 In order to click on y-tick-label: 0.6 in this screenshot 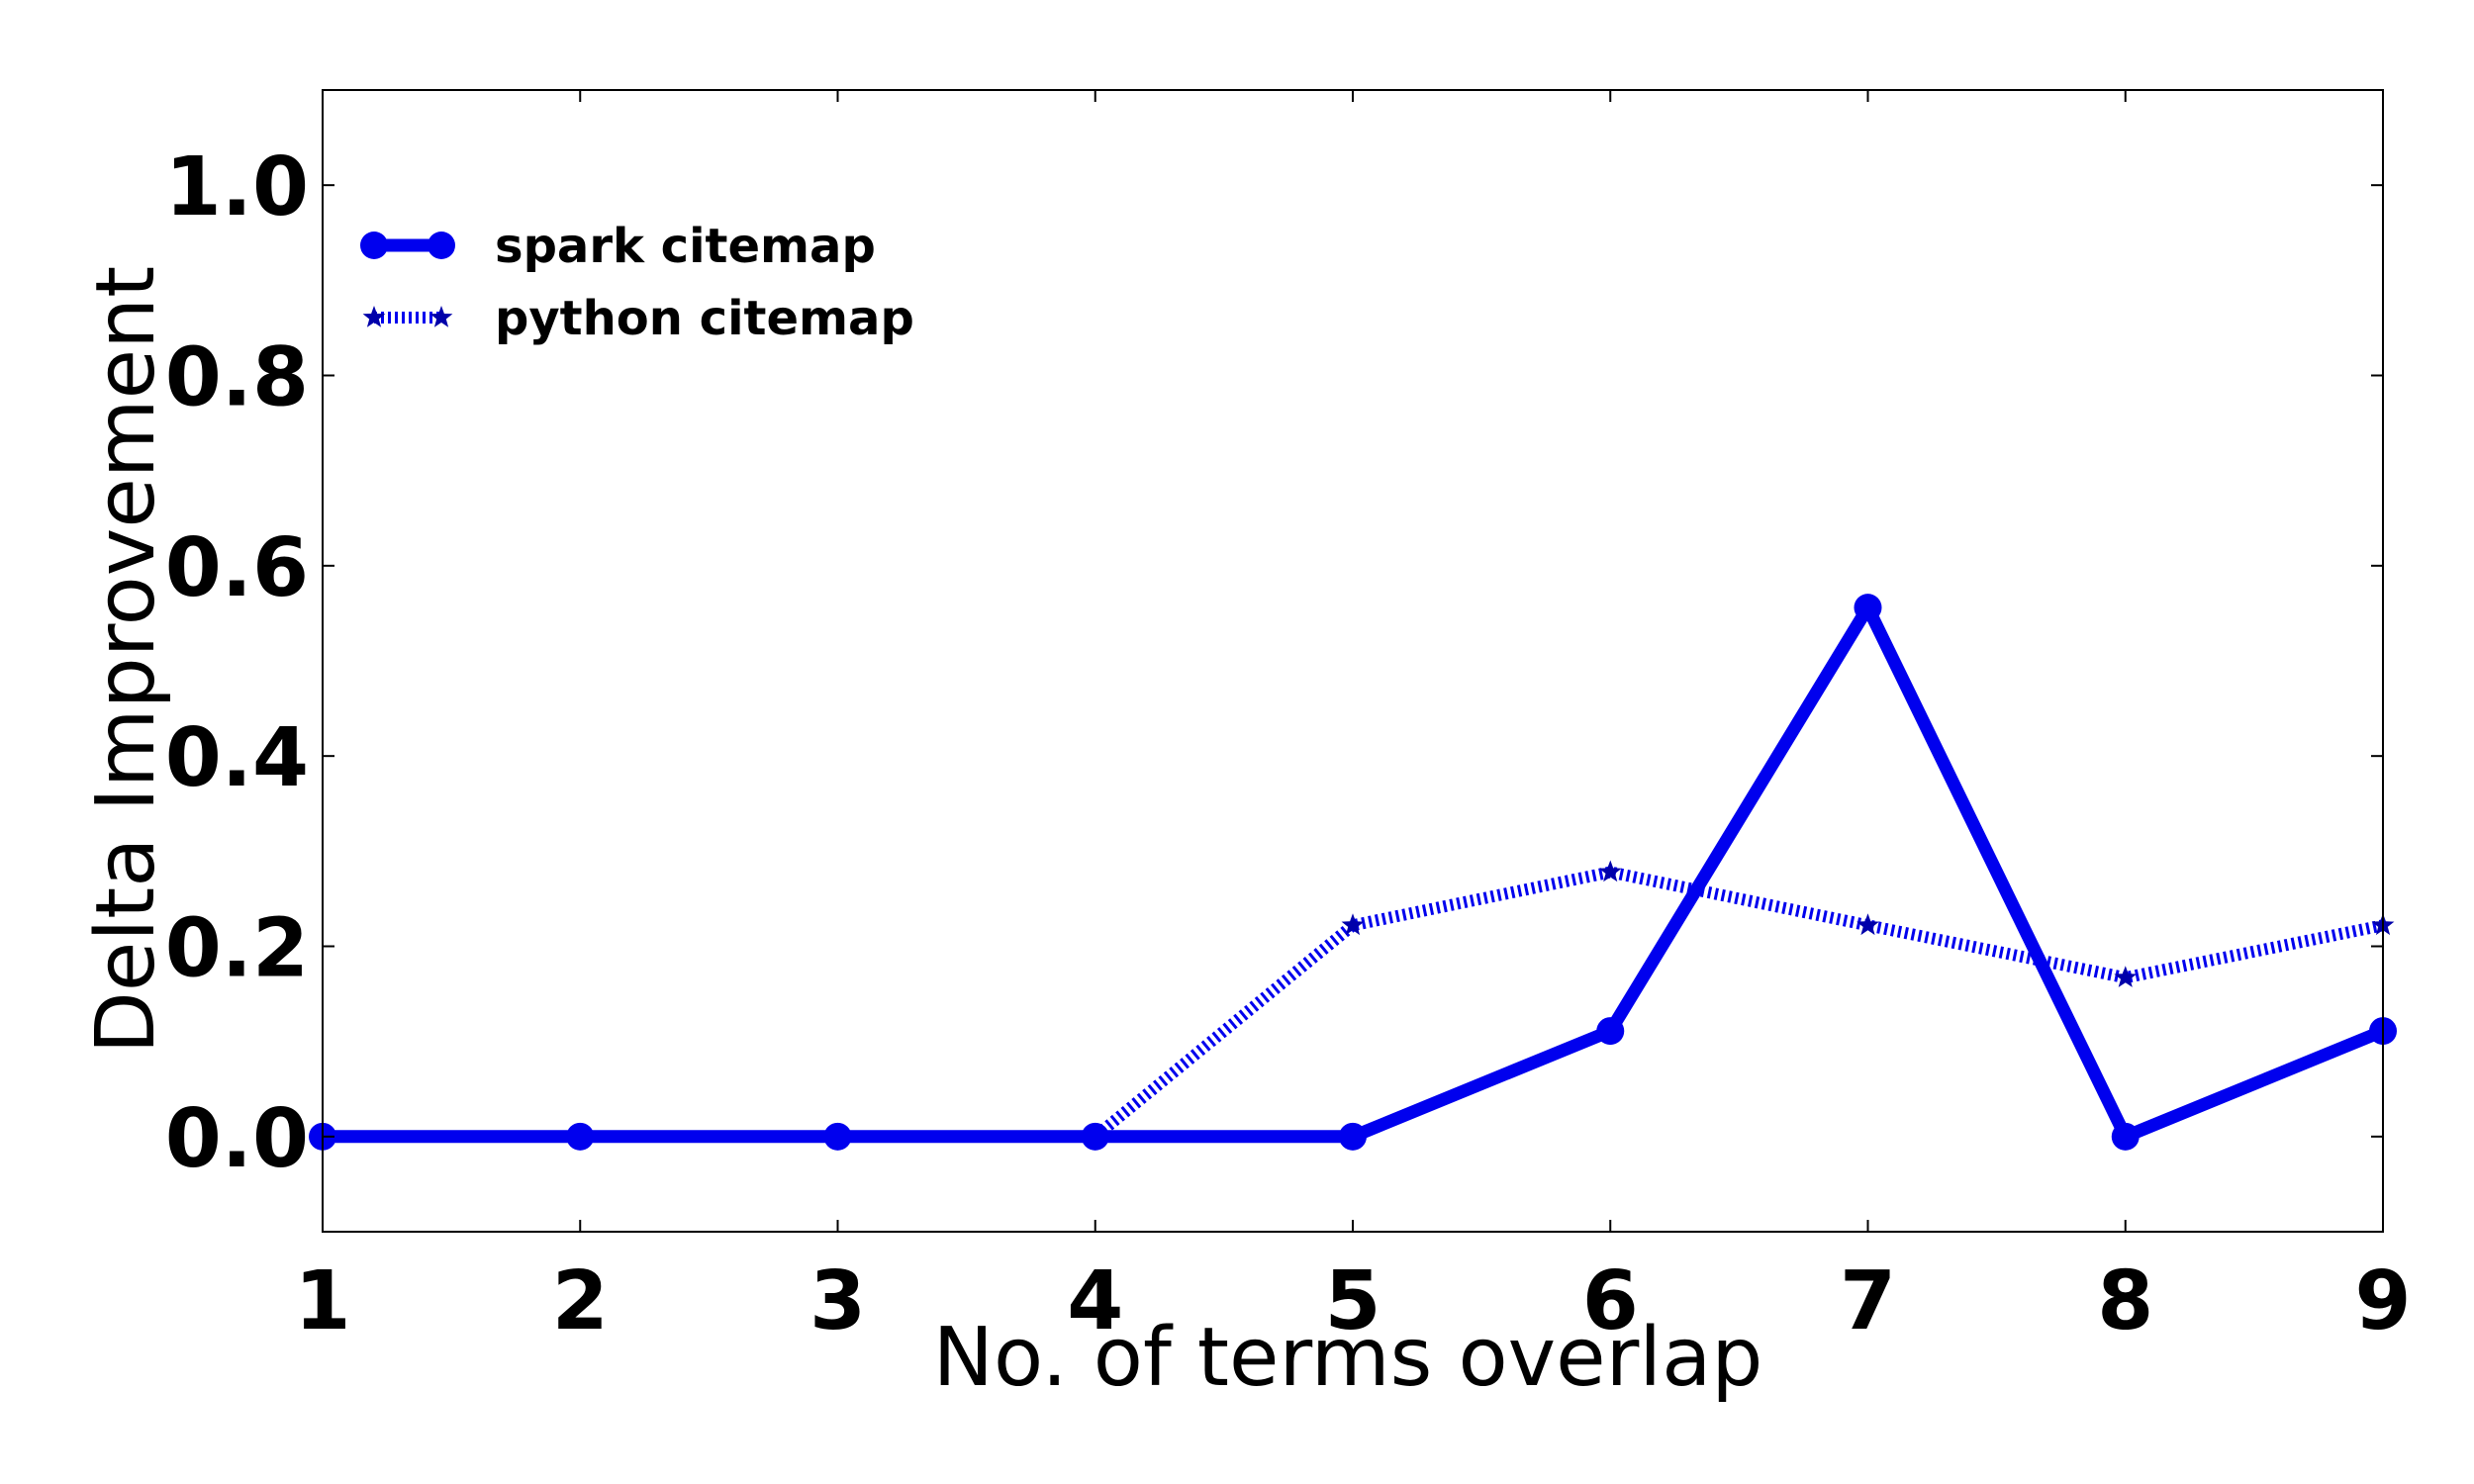, I will do `click(237, 568)`.